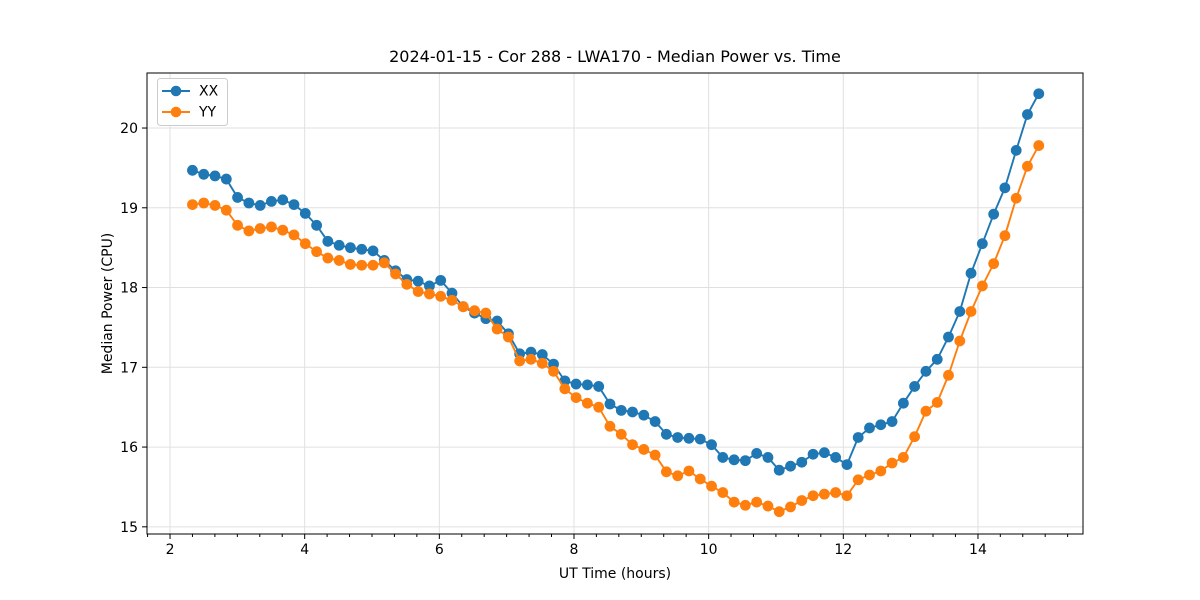 The height and width of the screenshot is (600, 1200). Describe the element at coordinates (207, 113) in the screenshot. I see `legend-label-yy: YY` at that location.